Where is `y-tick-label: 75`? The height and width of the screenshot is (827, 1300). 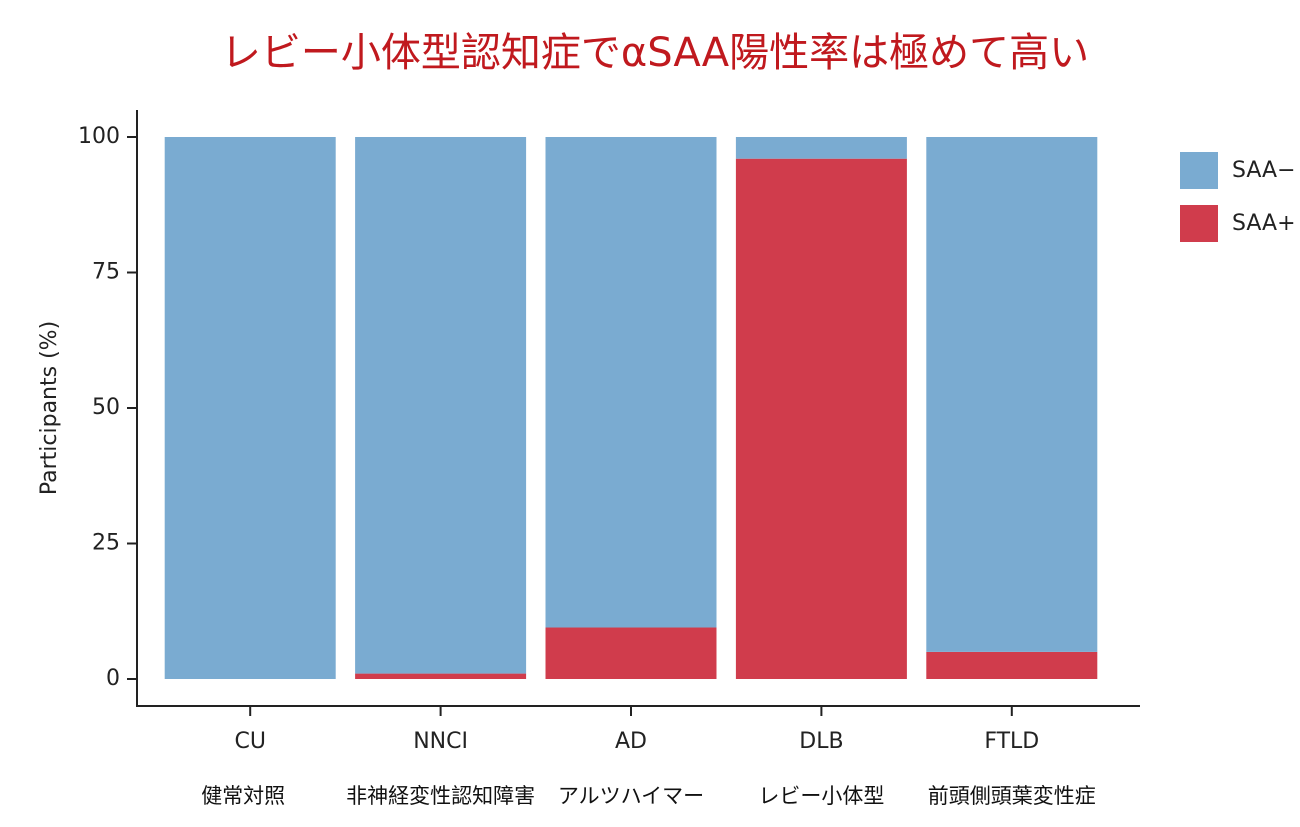 y-tick-label: 75 is located at coordinates (106, 272).